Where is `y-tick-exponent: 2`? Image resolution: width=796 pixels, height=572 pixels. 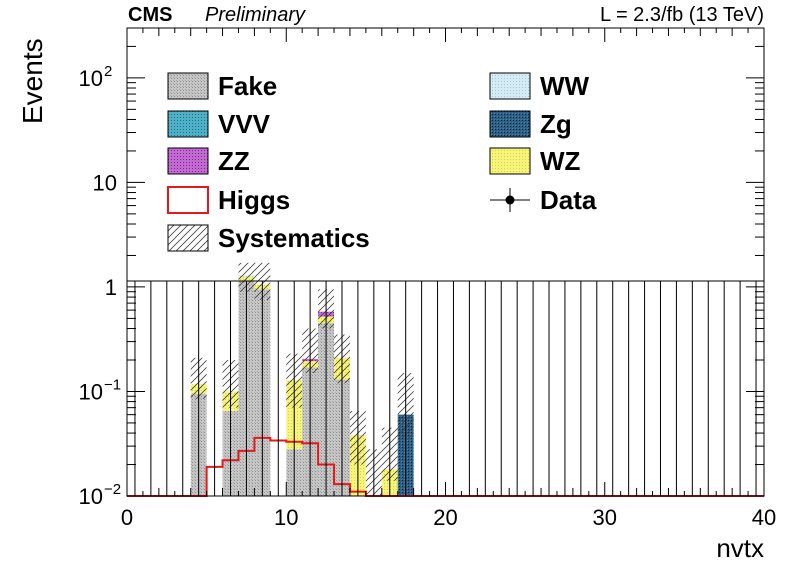 y-tick-exponent: 2 is located at coordinates (108, 71).